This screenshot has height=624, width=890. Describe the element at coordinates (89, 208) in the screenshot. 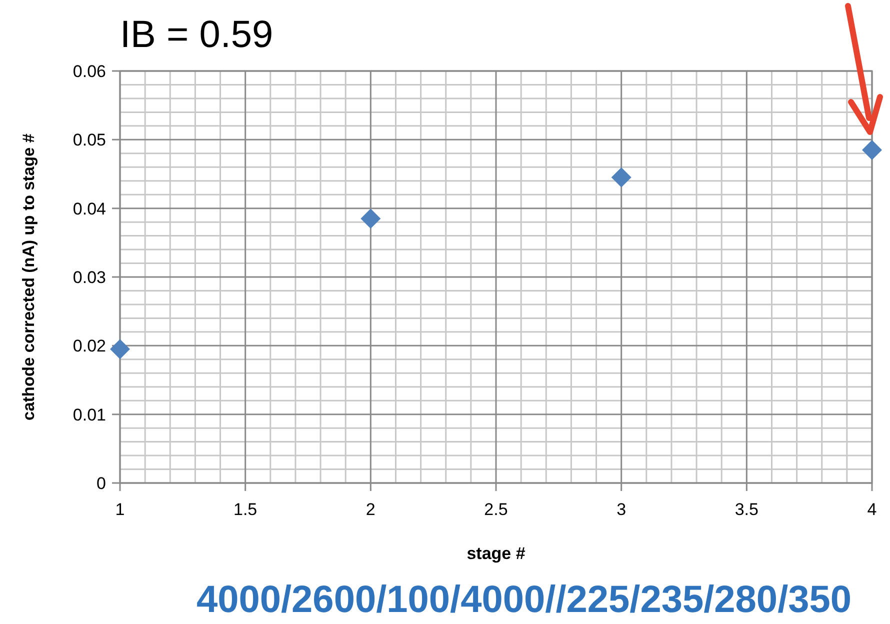

I see `y-tick-label: 0.04` at that location.